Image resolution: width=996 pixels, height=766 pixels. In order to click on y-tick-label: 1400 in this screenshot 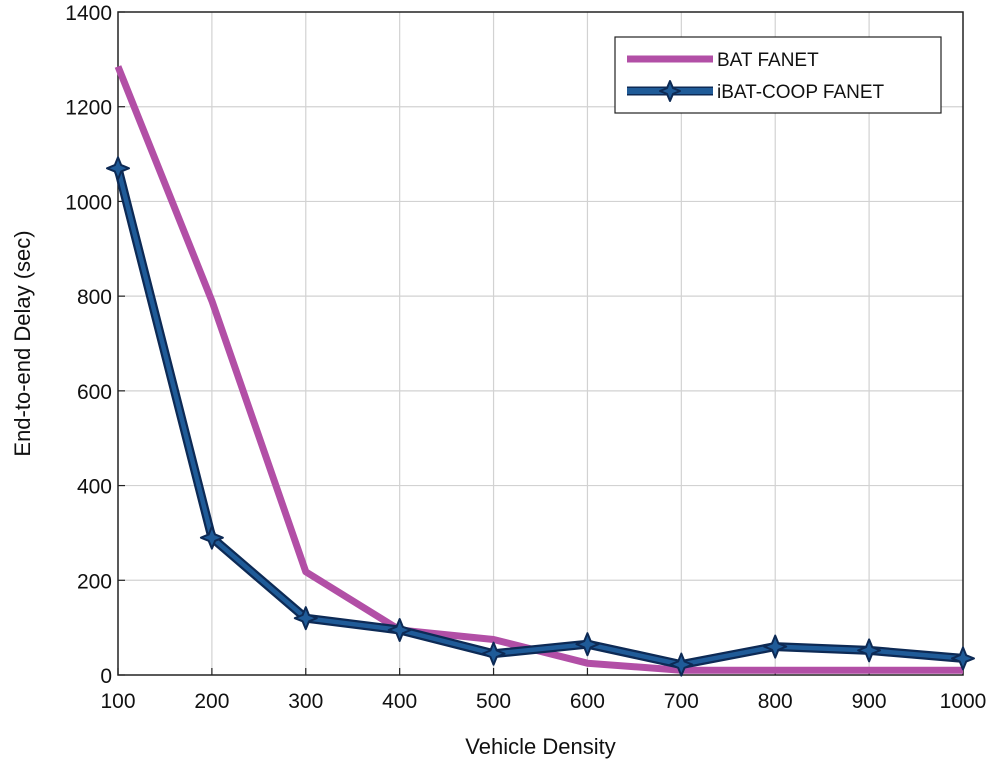, I will do `click(88, 13)`.